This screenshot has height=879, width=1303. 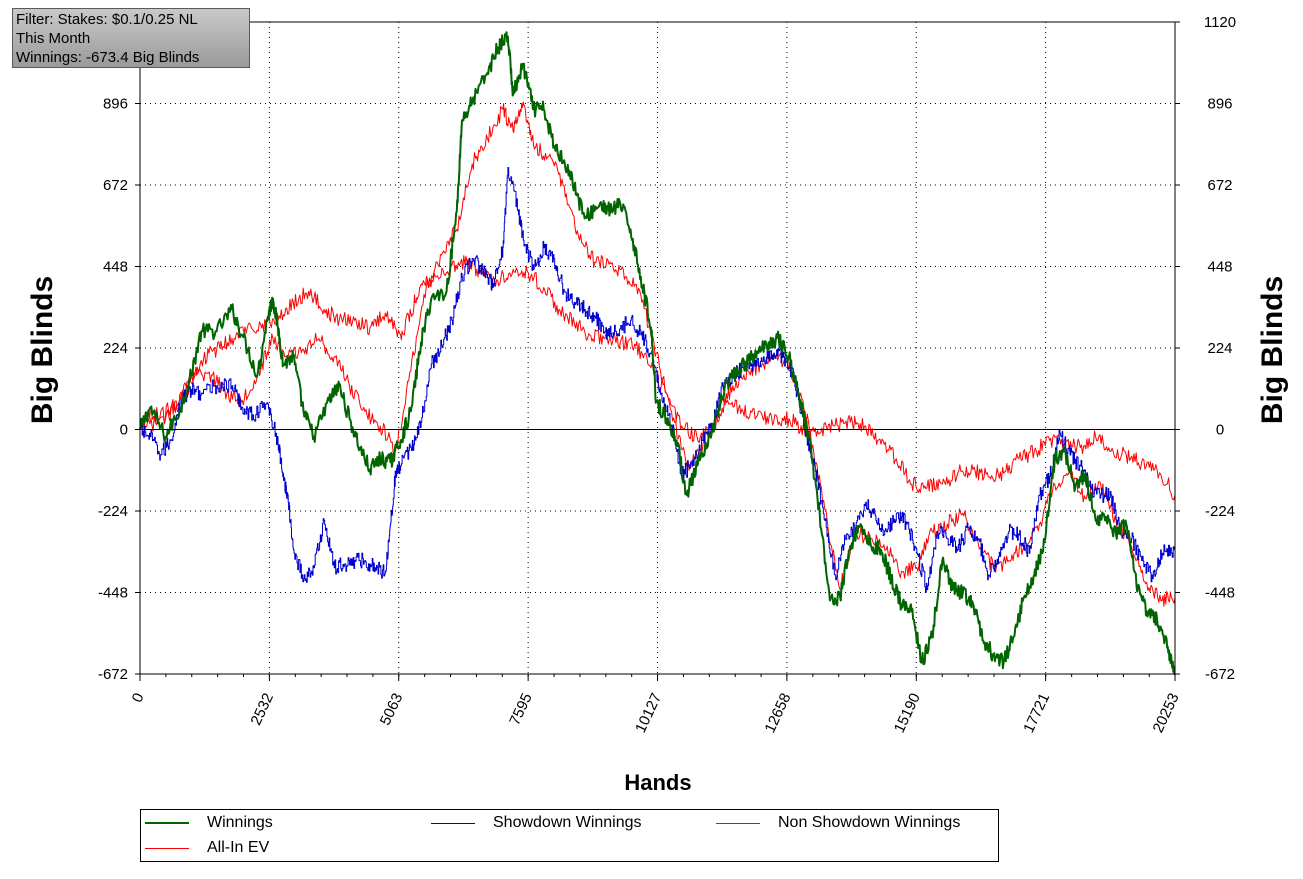 What do you see at coordinates (240, 822) in the screenshot?
I see `legend-label-winnings: Winnings` at bounding box center [240, 822].